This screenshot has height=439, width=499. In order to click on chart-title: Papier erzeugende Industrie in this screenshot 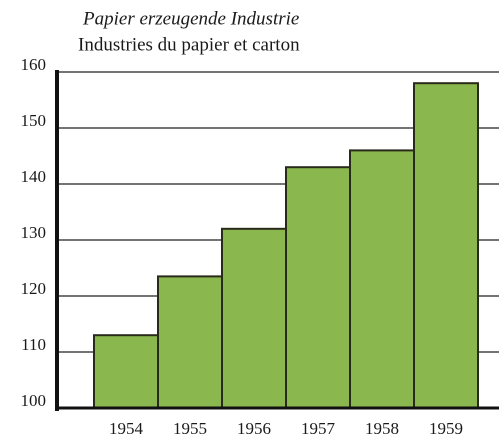, I will do `click(190, 18)`.